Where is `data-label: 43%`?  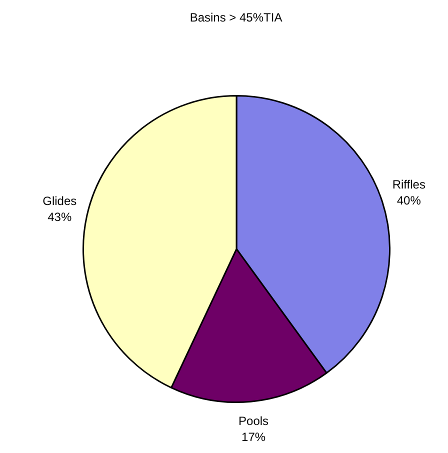
data-label: 43% is located at coordinates (60, 217).